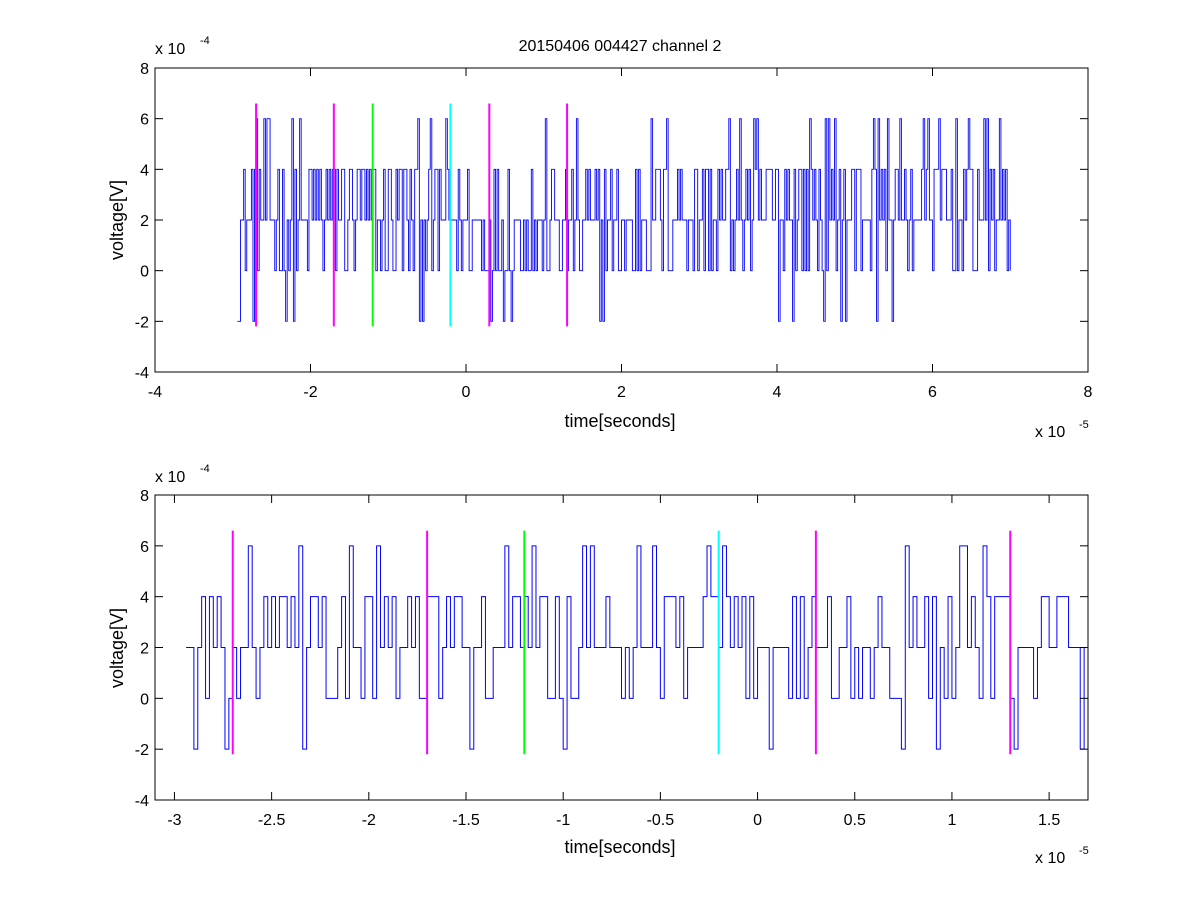 This screenshot has height=900, width=1200. What do you see at coordinates (563, 820) in the screenshot?
I see `x-tick-label: -1` at bounding box center [563, 820].